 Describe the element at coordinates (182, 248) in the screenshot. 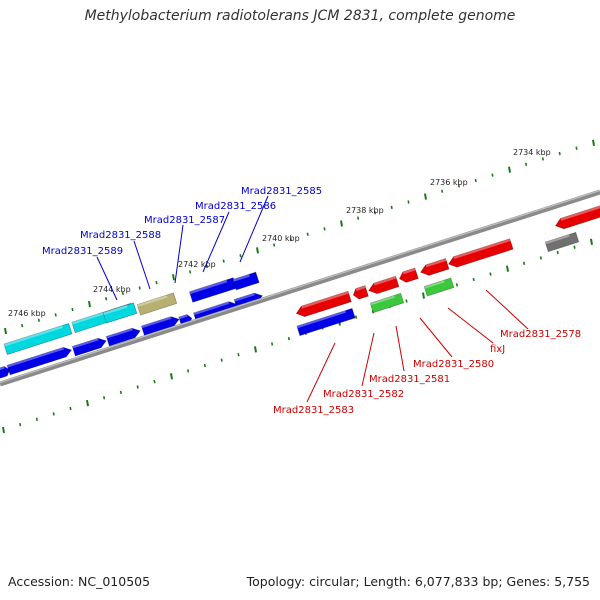

I see `forward-leader-lines` at that location.